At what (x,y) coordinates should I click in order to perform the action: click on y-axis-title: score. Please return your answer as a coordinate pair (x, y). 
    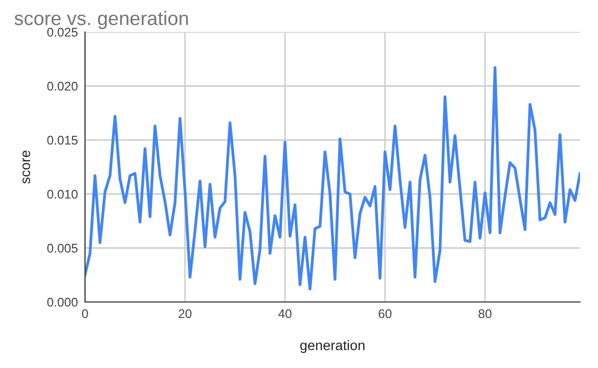
    Looking at the image, I should click on (26, 167).